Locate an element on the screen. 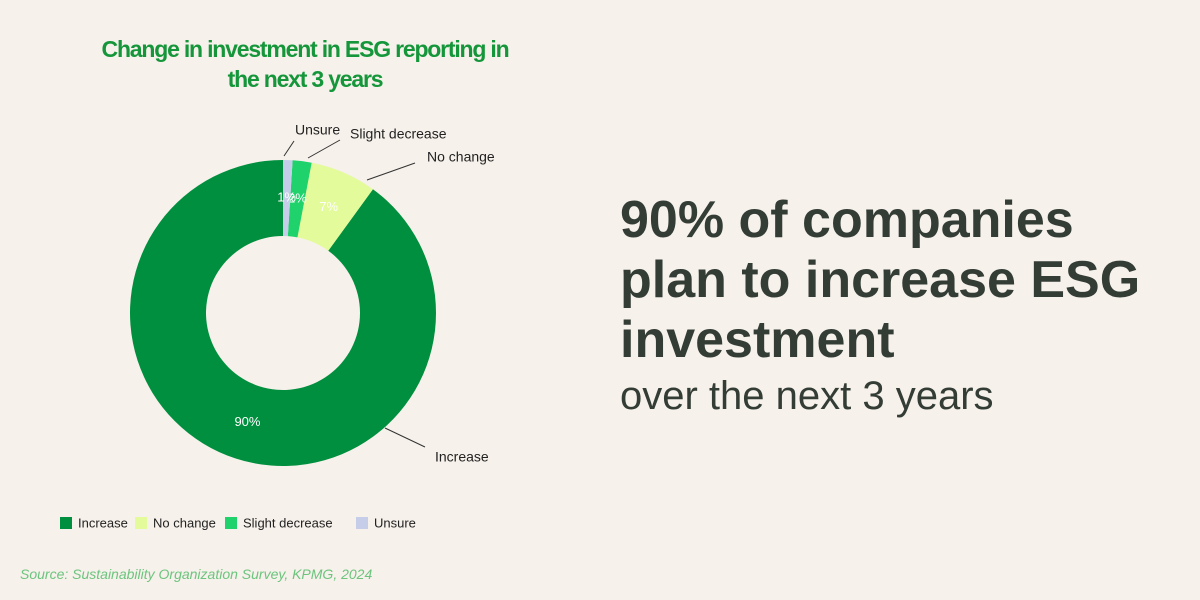 The height and width of the screenshot is (600, 1200). slice-label: Increase is located at coordinates (462, 457).